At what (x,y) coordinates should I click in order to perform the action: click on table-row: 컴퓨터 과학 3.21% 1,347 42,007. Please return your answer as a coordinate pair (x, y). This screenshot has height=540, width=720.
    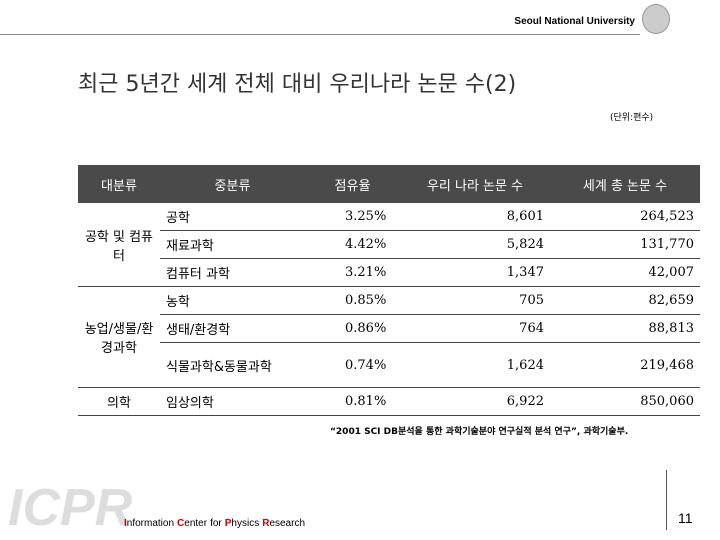
    Looking at the image, I should click on (389, 272).